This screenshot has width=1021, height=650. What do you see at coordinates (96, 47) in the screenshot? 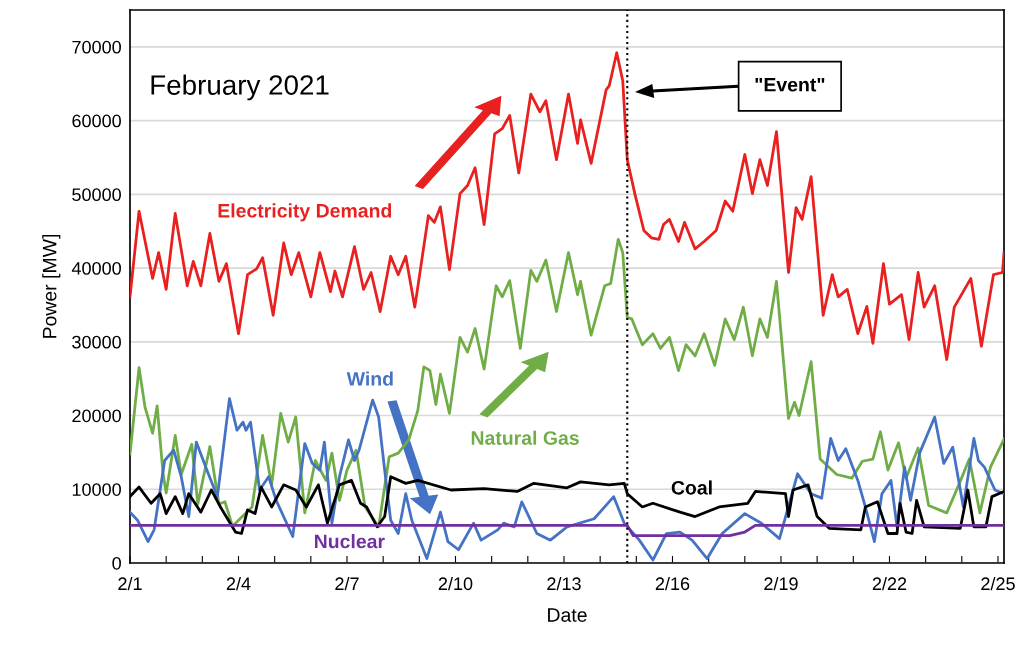
I see `y-tick-label: 70000` at bounding box center [96, 47].